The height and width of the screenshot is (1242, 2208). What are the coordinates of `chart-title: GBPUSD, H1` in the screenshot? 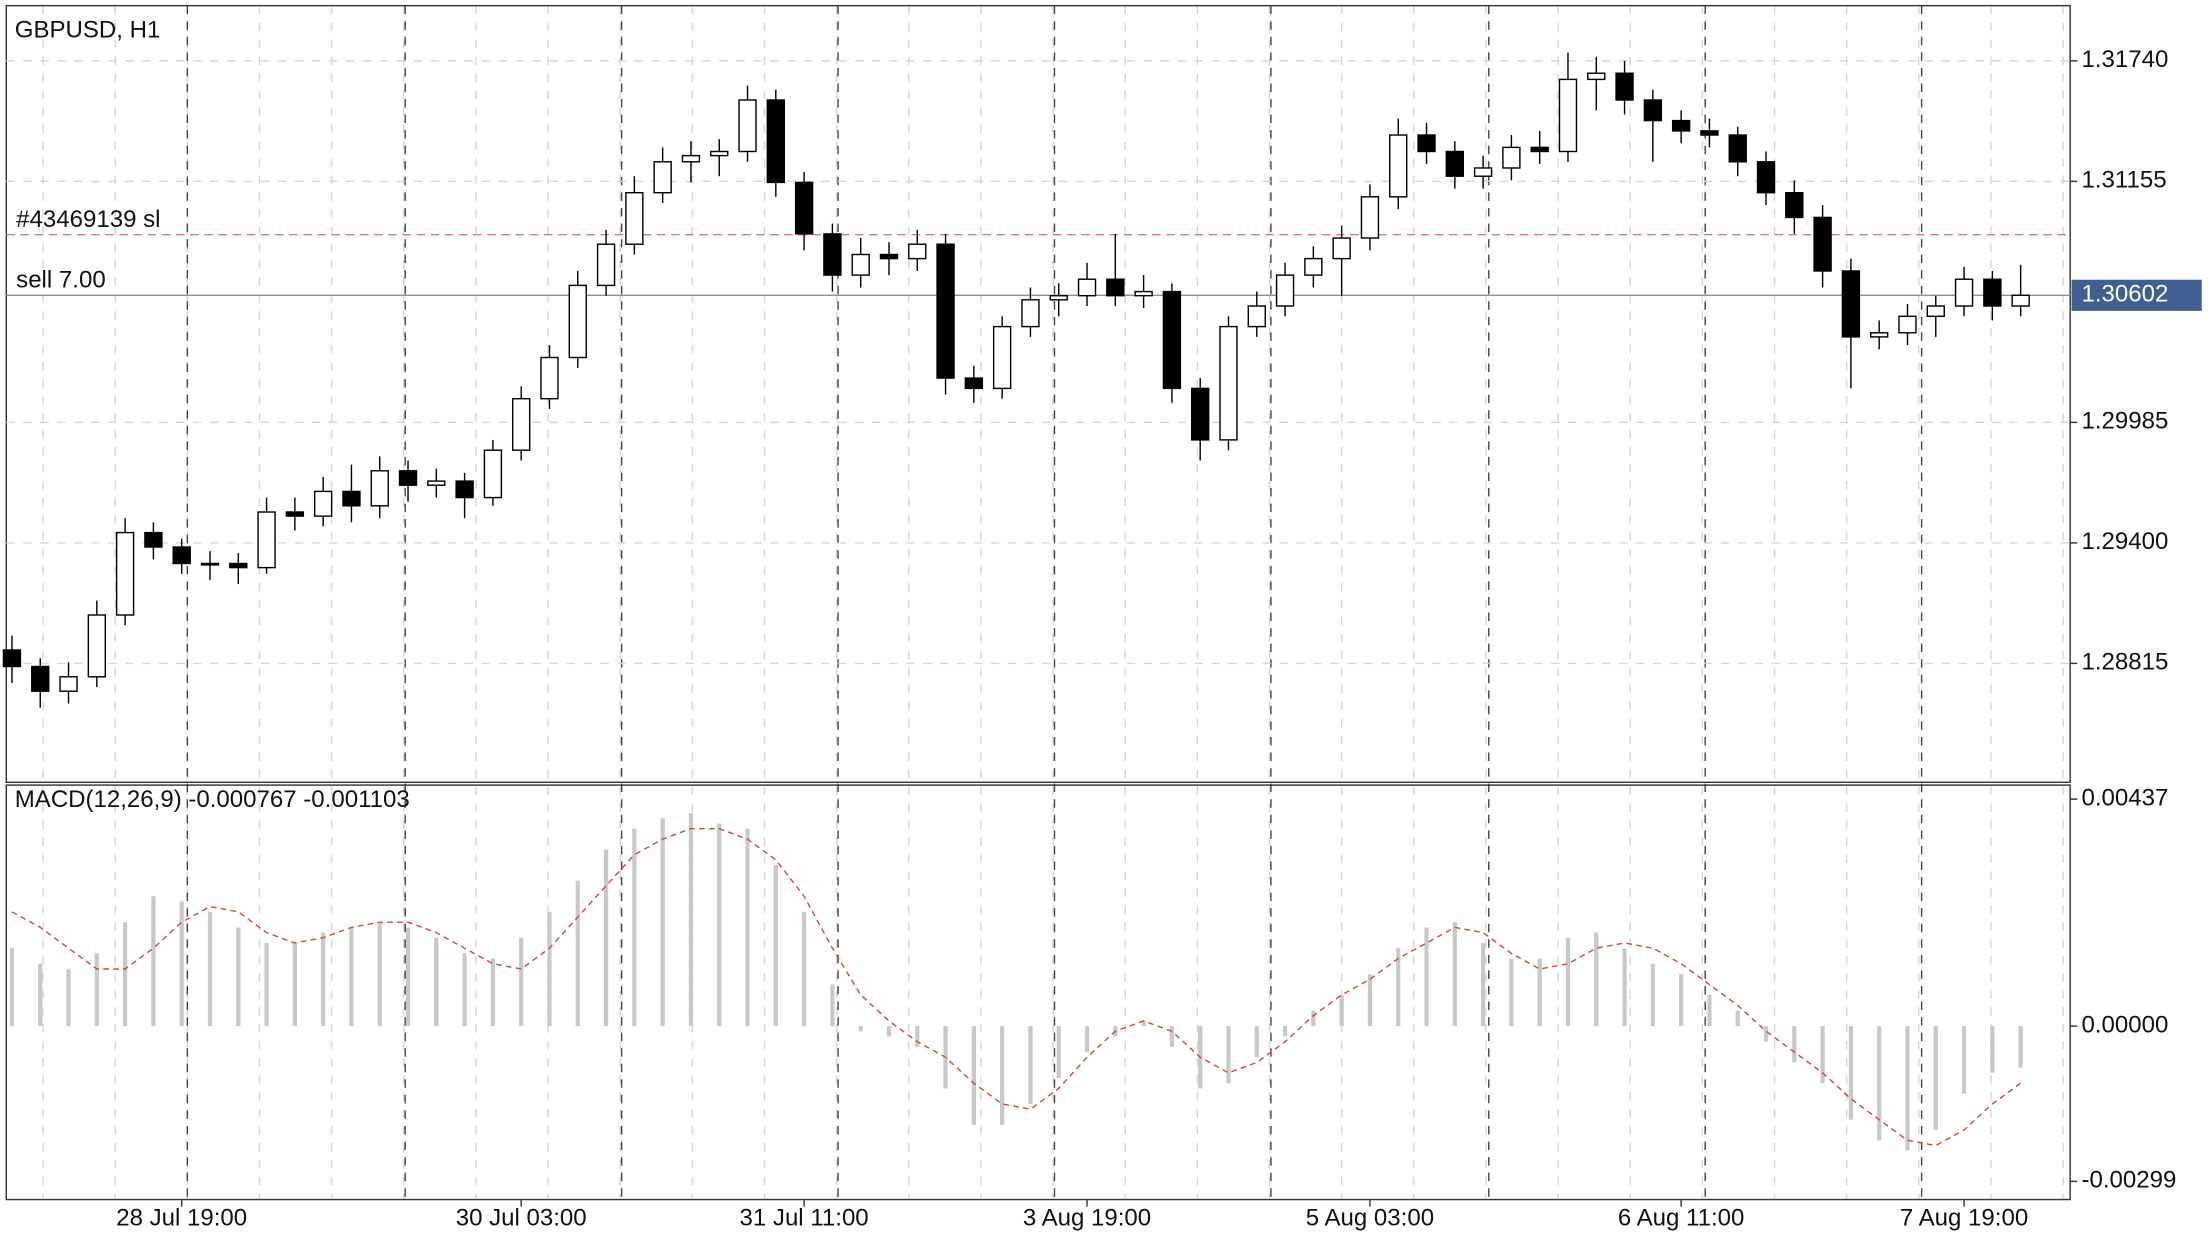 It's located at (88, 29).